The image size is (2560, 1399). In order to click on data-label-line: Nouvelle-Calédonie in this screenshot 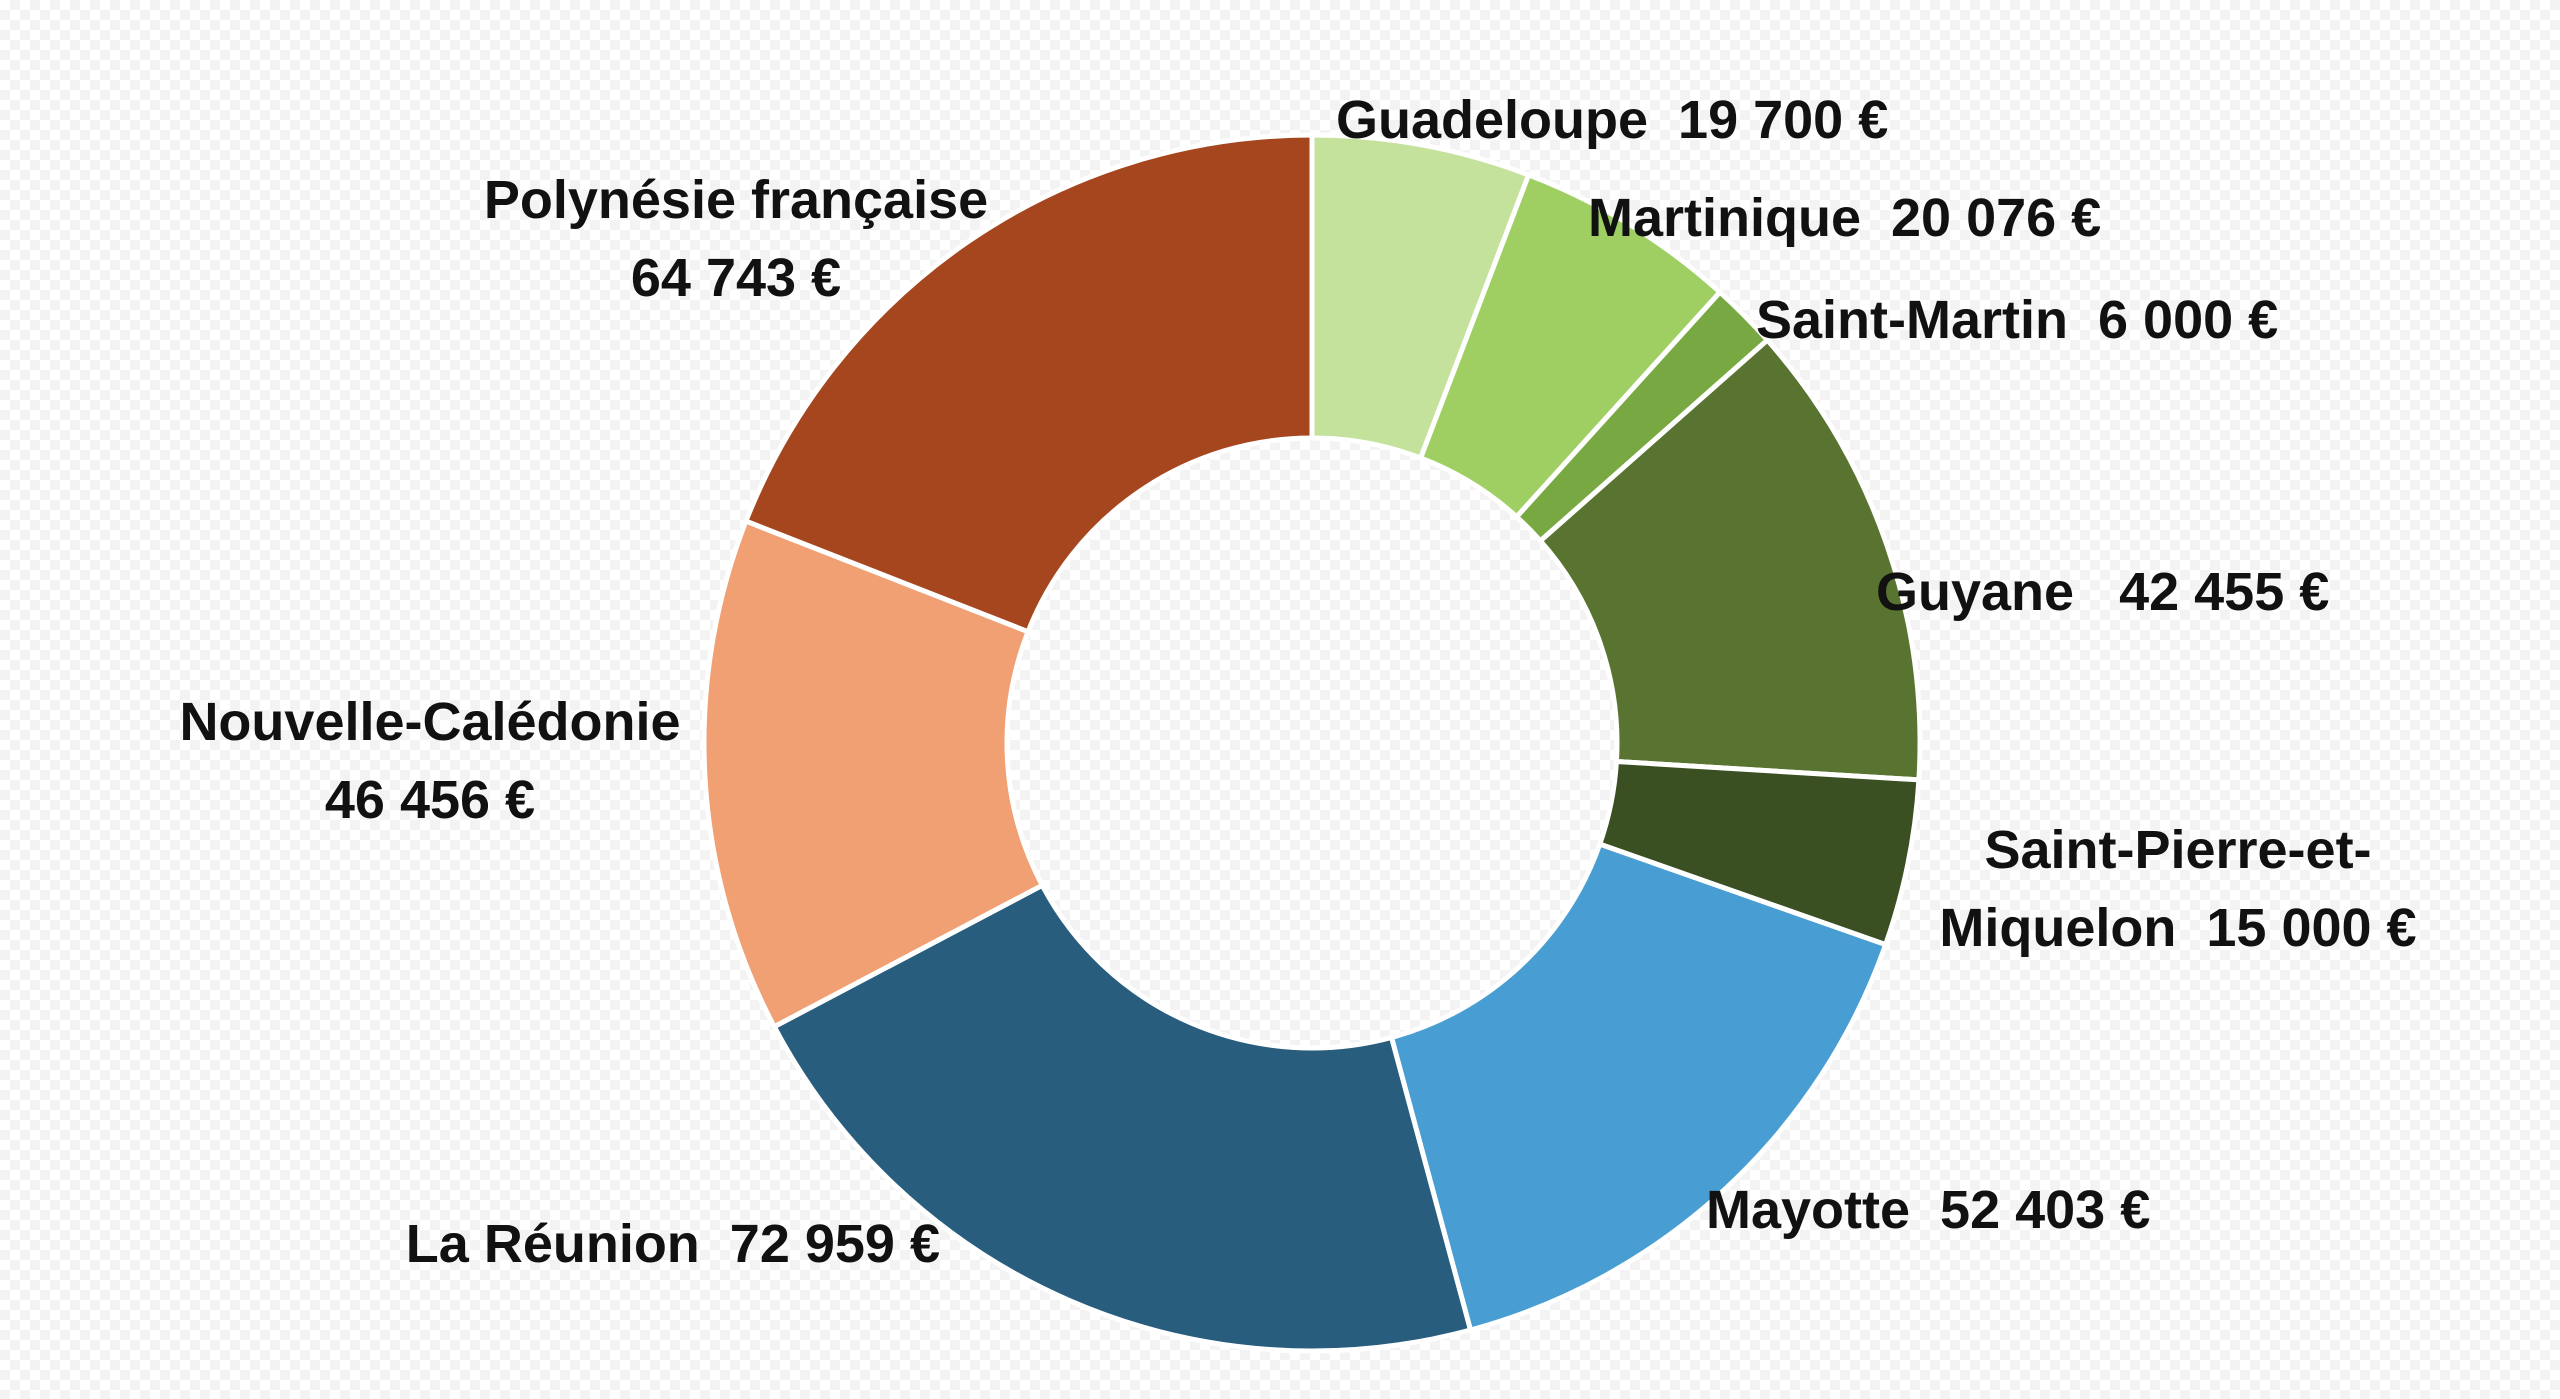, I will do `click(429, 722)`.